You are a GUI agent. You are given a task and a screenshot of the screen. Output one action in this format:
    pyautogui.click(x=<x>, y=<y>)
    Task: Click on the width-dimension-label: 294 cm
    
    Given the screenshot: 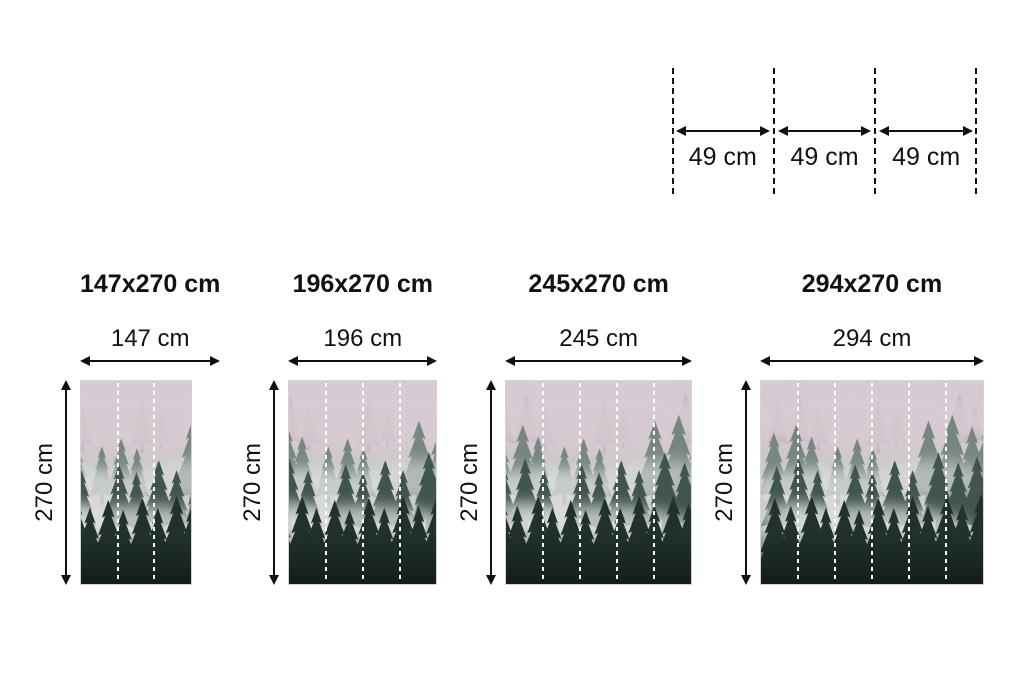 What is the action you would take?
    pyautogui.click(x=872, y=338)
    